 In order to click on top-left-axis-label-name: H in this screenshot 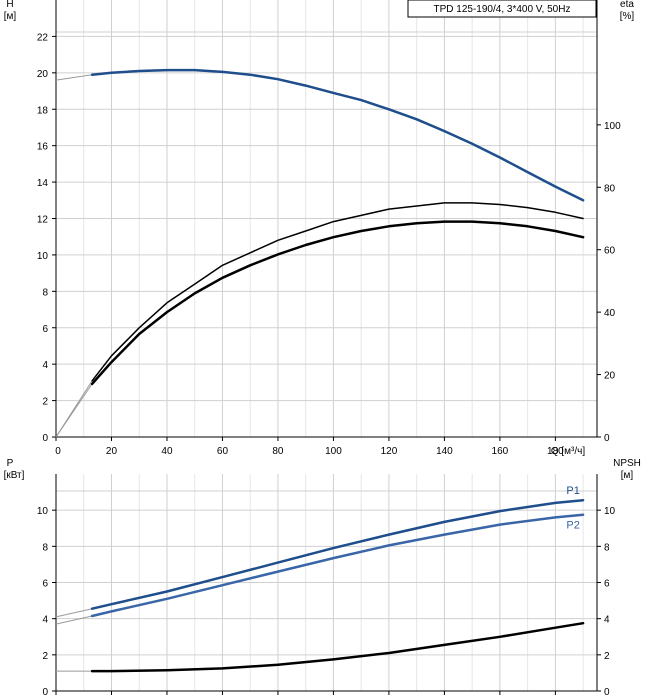, I will do `click(9, 5)`.